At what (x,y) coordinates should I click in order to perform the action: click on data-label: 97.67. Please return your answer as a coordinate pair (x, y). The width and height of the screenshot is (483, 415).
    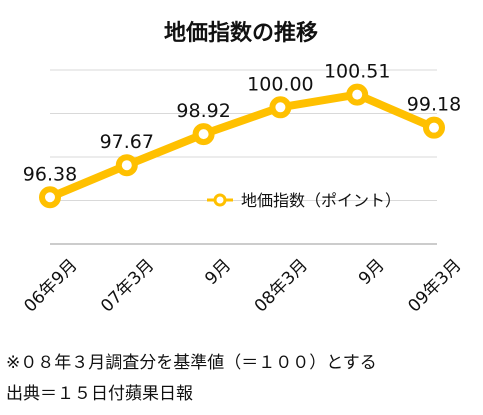
    Looking at the image, I should click on (127, 142).